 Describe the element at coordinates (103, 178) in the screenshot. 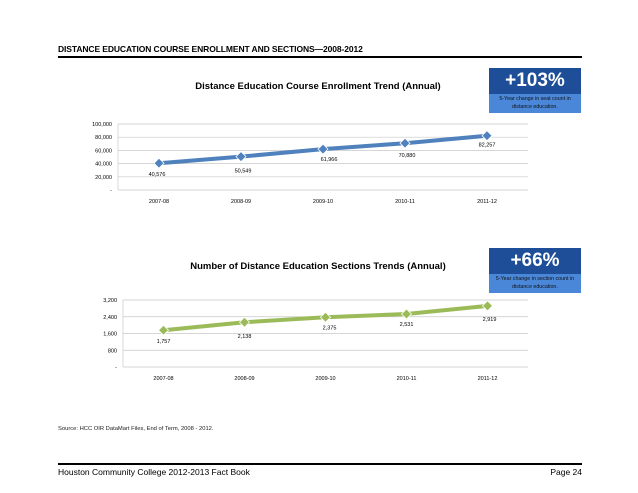

I see `enrollment-y-tick-label: 20,000` at that location.